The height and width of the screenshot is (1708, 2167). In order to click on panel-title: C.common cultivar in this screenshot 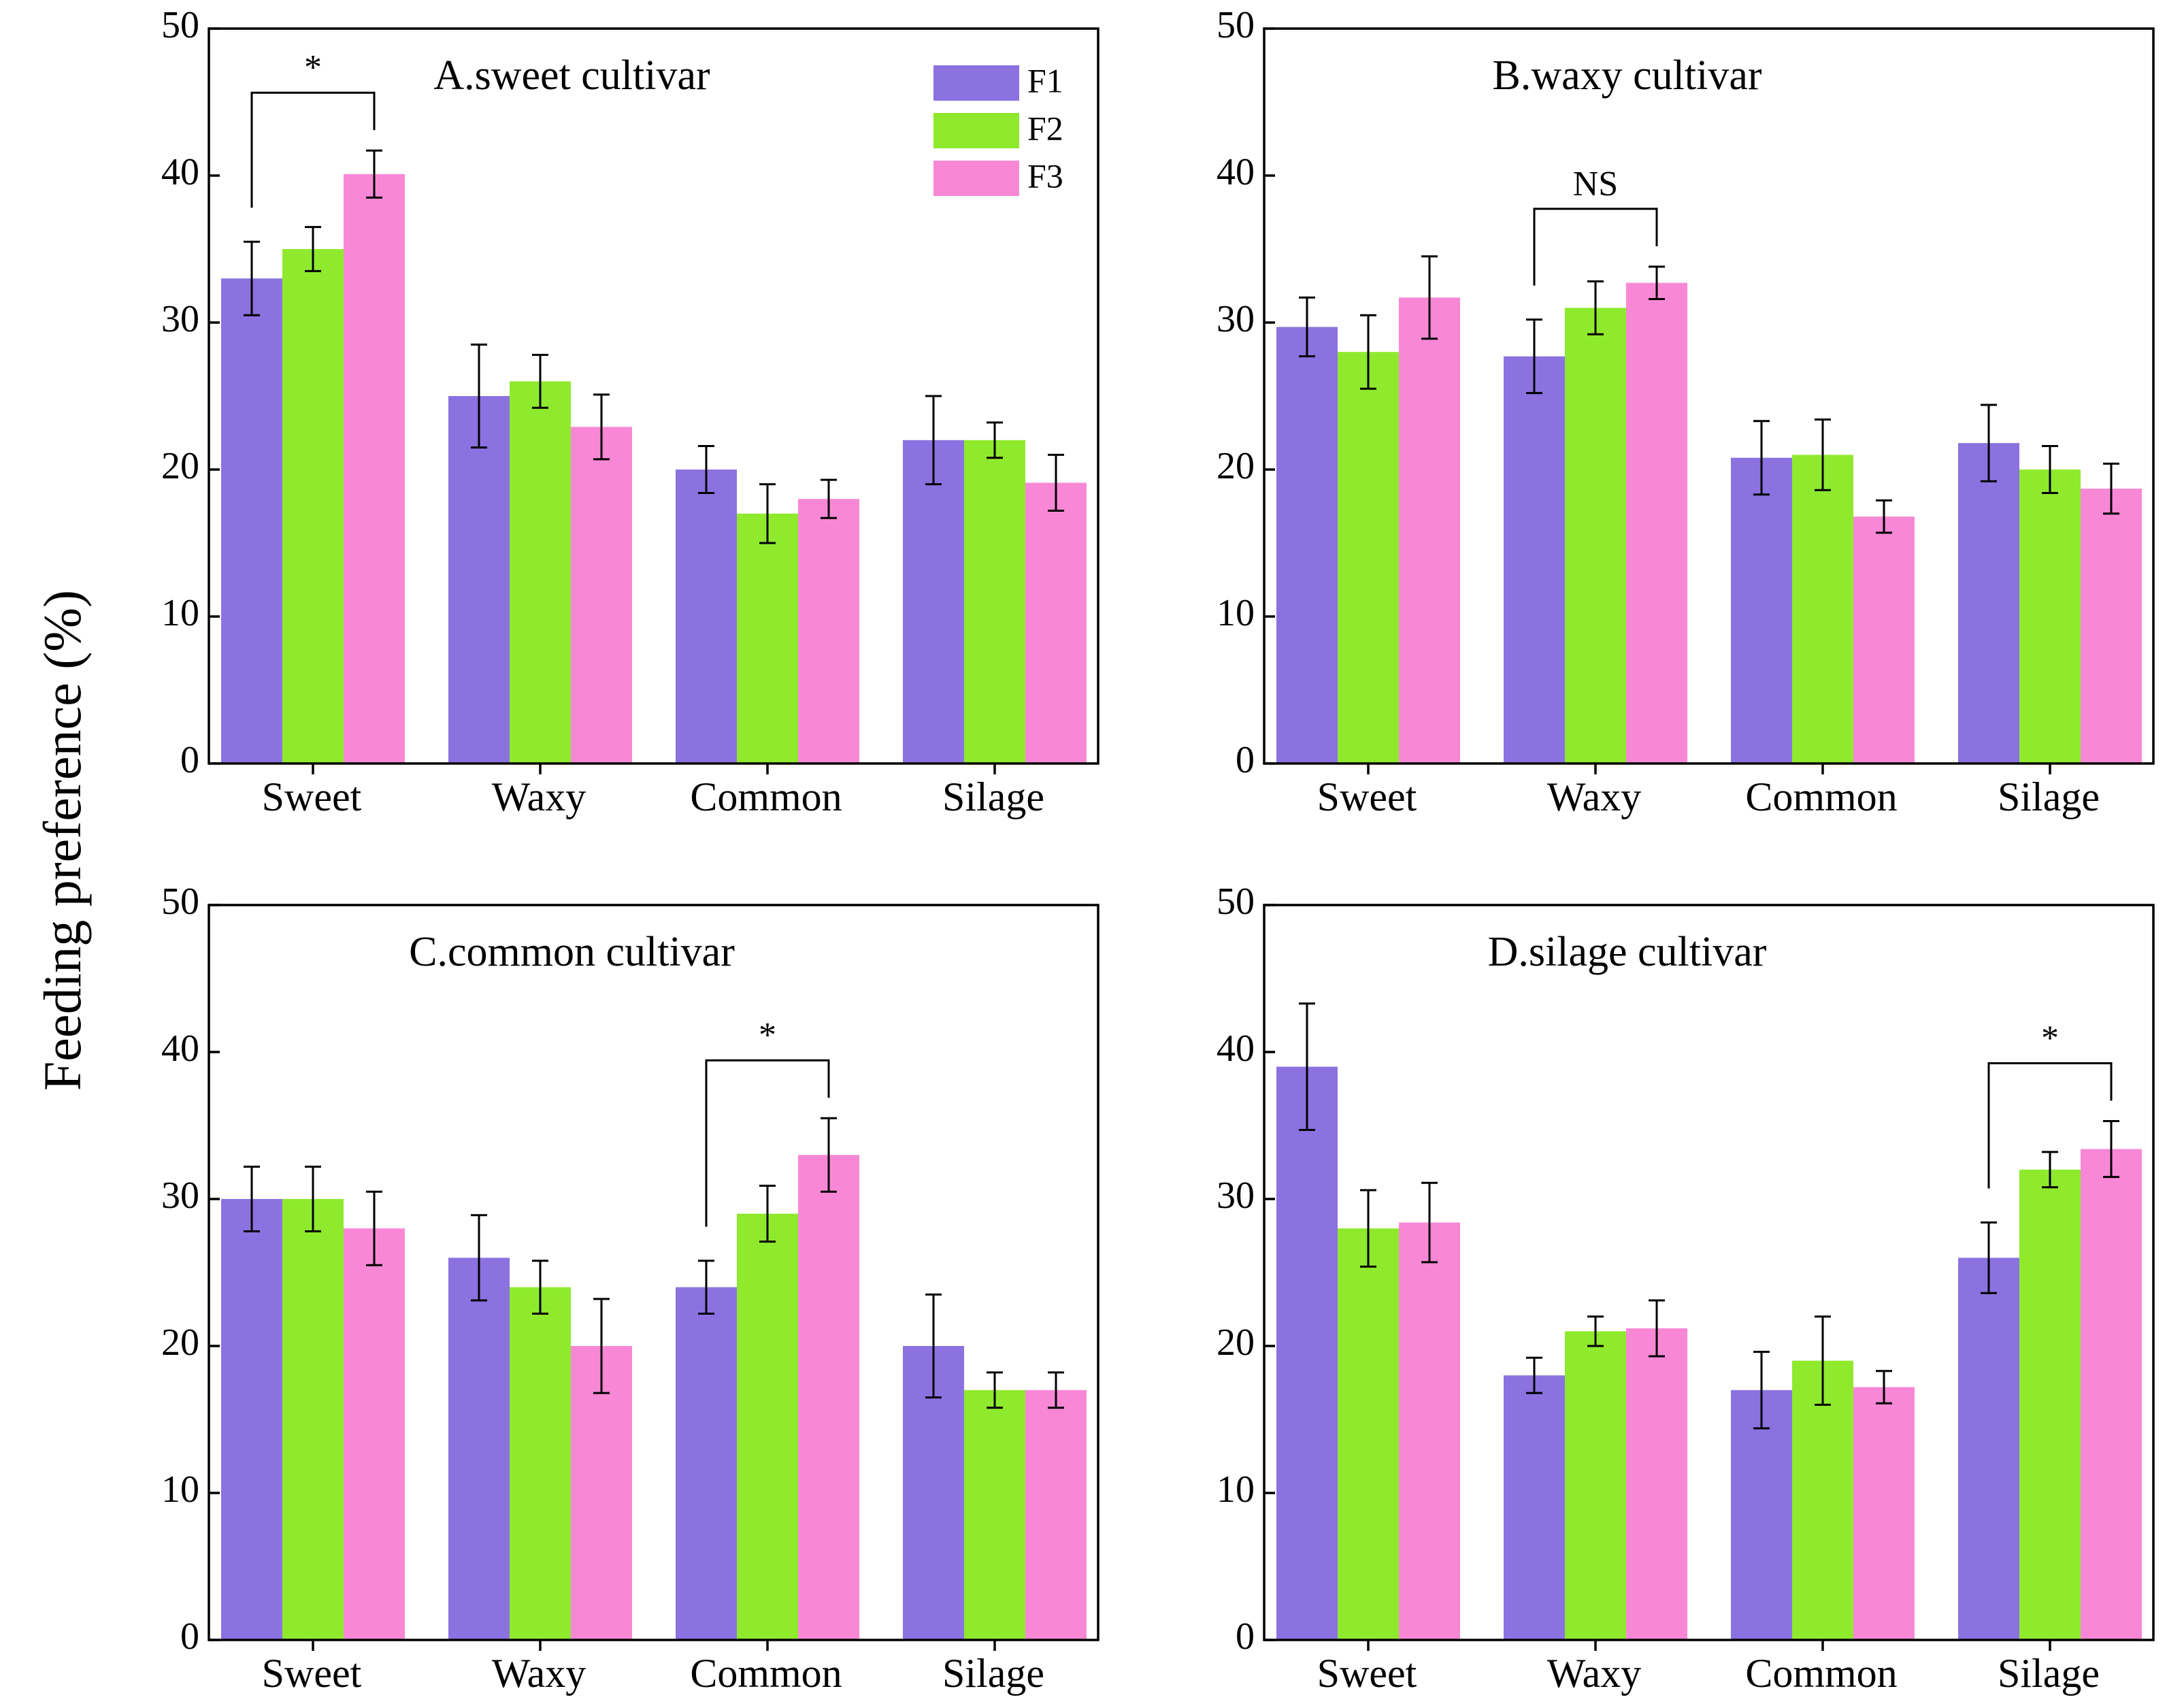, I will do `click(572, 952)`.